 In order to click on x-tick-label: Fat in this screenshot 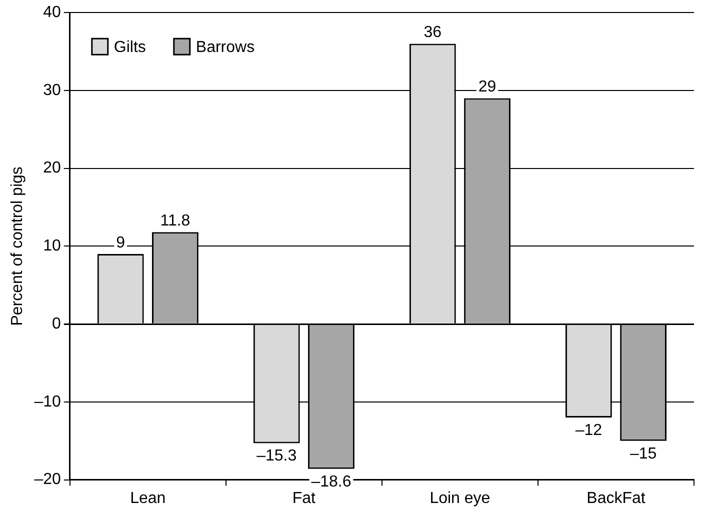, I will do `click(304, 498)`.